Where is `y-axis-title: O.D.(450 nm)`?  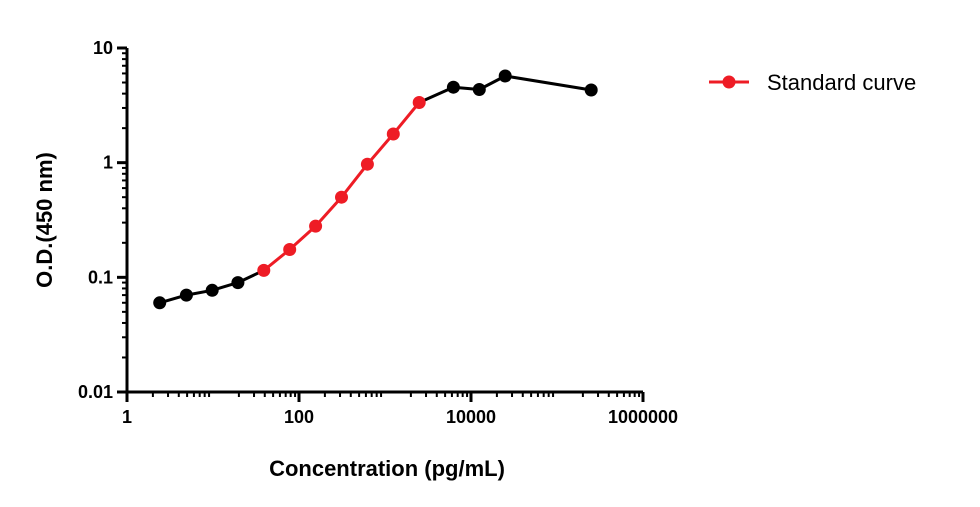
y-axis-title: O.D.(450 nm) is located at coordinates (44, 220).